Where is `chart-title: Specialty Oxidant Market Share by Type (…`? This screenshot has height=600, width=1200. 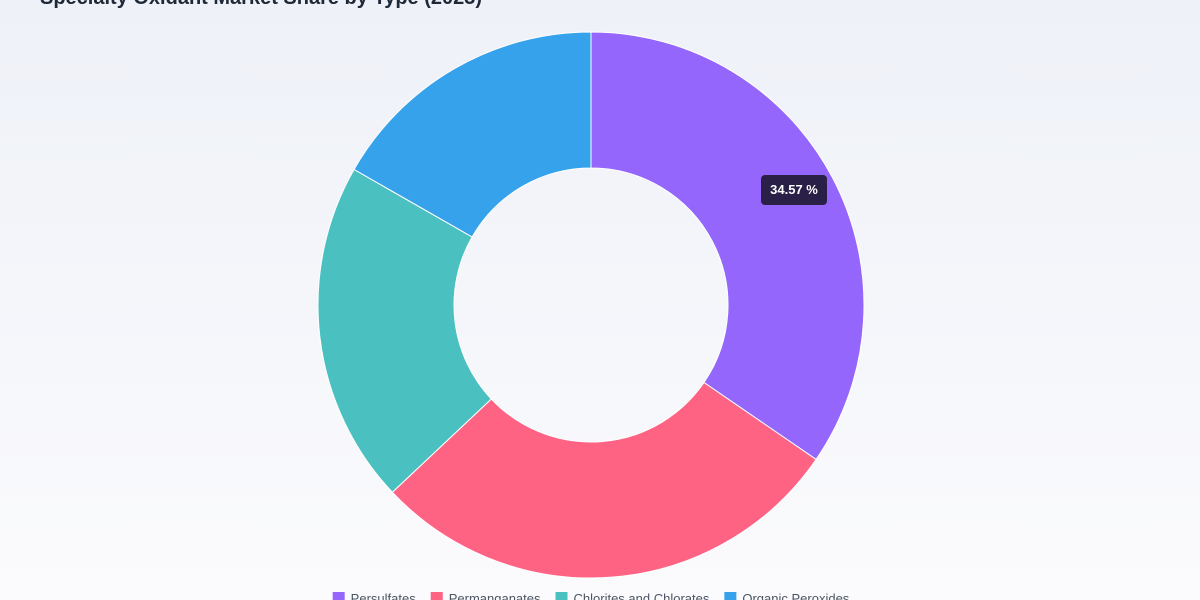
chart-title: Specialty Oxidant Market Share by Type (… is located at coordinates (261, 4).